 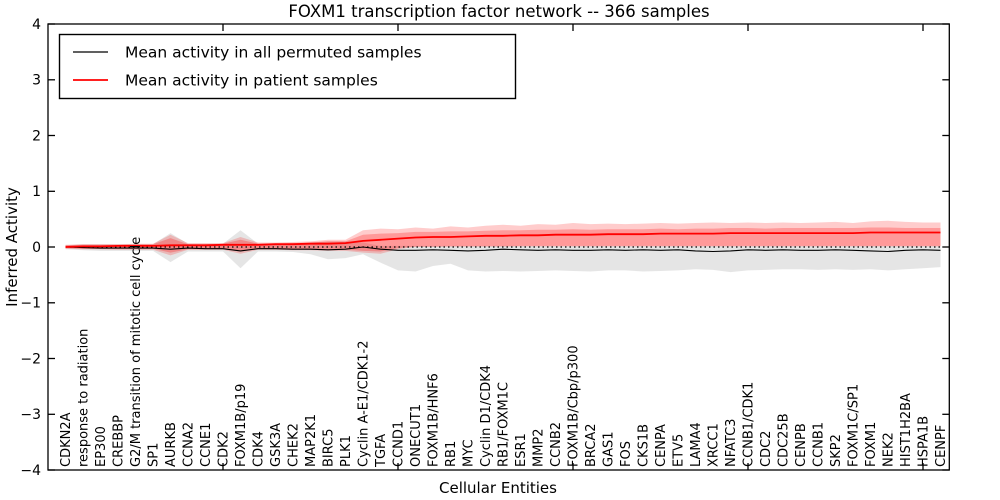 I want to click on x-entity-label: CCNA2, so click(x=189, y=444).